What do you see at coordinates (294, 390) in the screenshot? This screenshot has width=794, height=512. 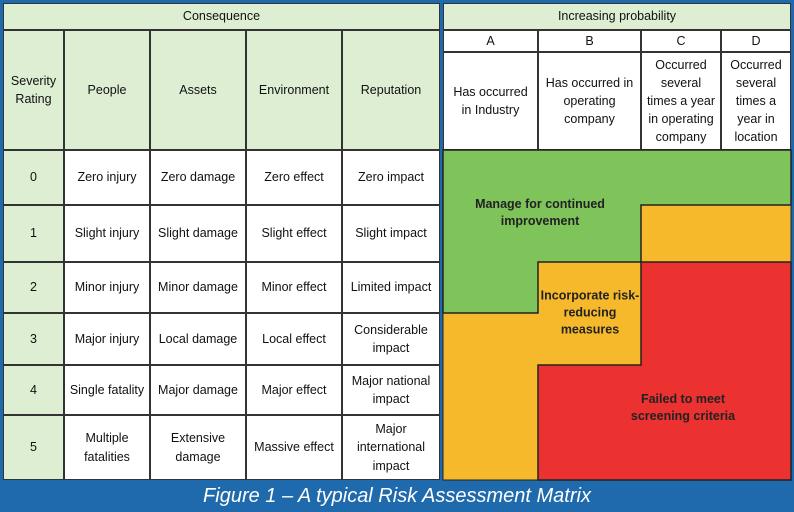 I see `consequence-cell: Major effect` at bounding box center [294, 390].